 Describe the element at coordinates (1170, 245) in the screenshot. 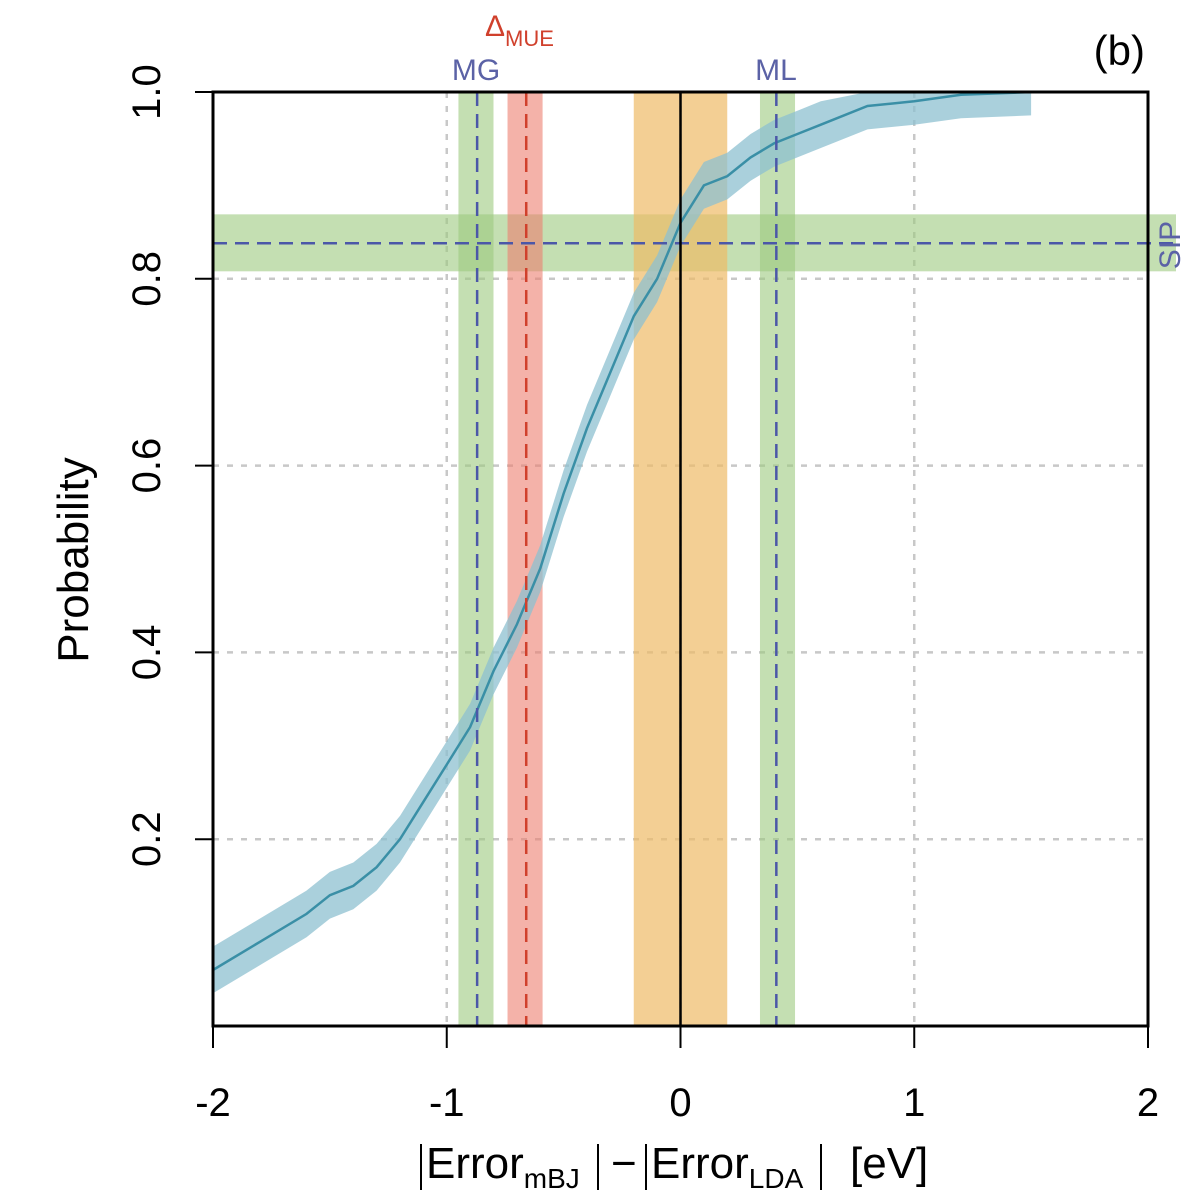

I see `sip-label: SIP` at that location.